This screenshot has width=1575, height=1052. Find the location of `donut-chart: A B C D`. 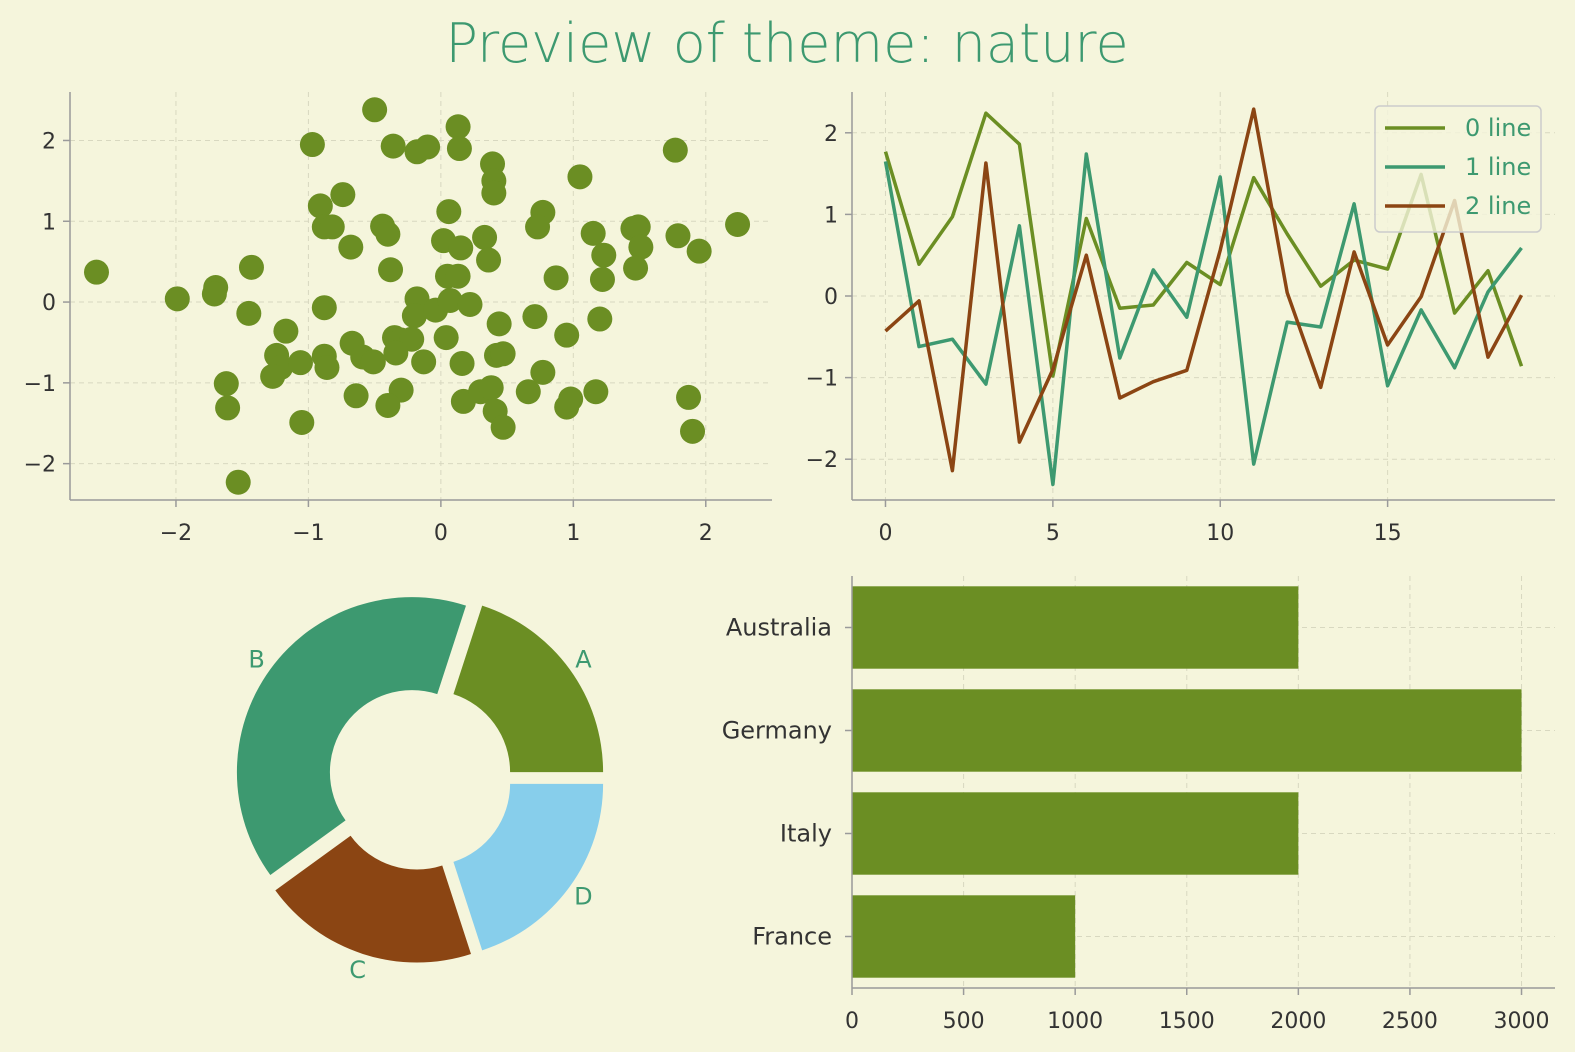

donut-chart: A B C D is located at coordinates (420, 790).